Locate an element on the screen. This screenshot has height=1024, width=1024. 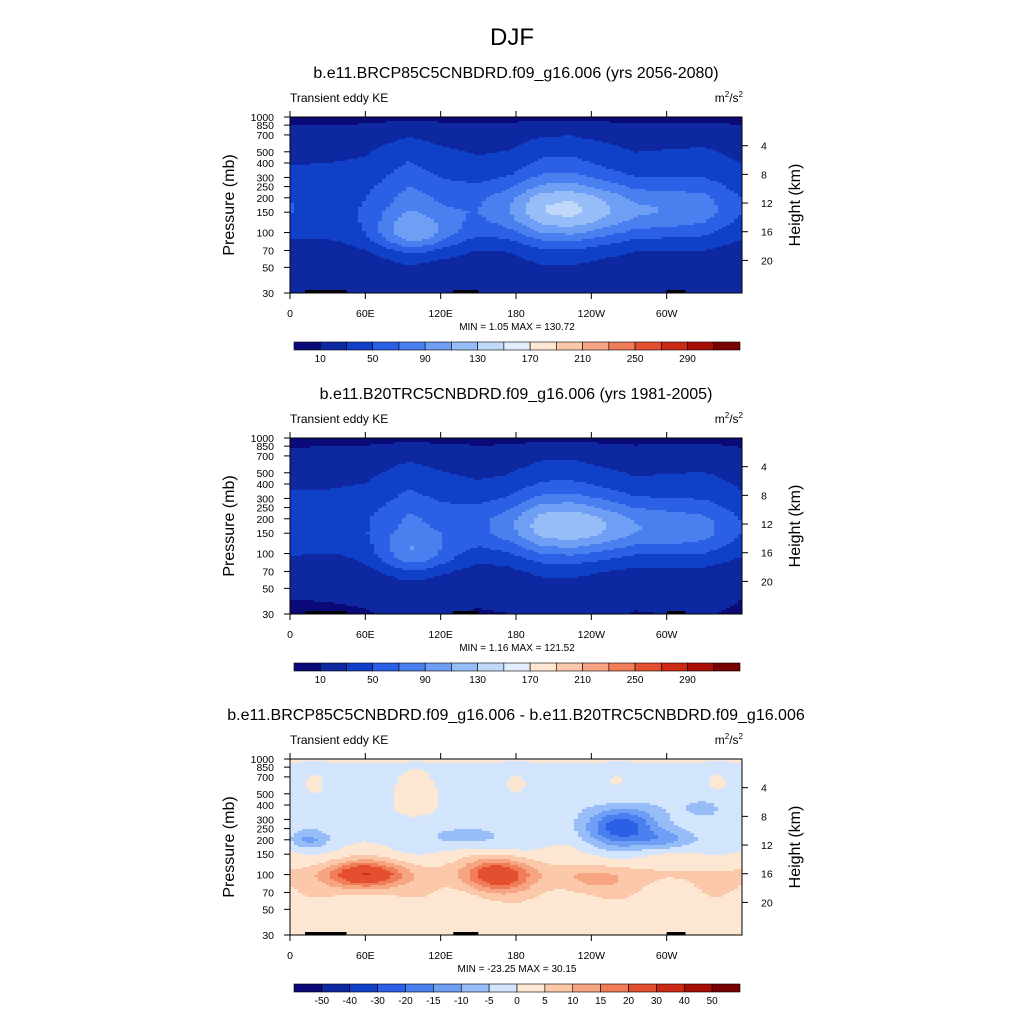
x-tick-label: 60E is located at coordinates (365, 635).